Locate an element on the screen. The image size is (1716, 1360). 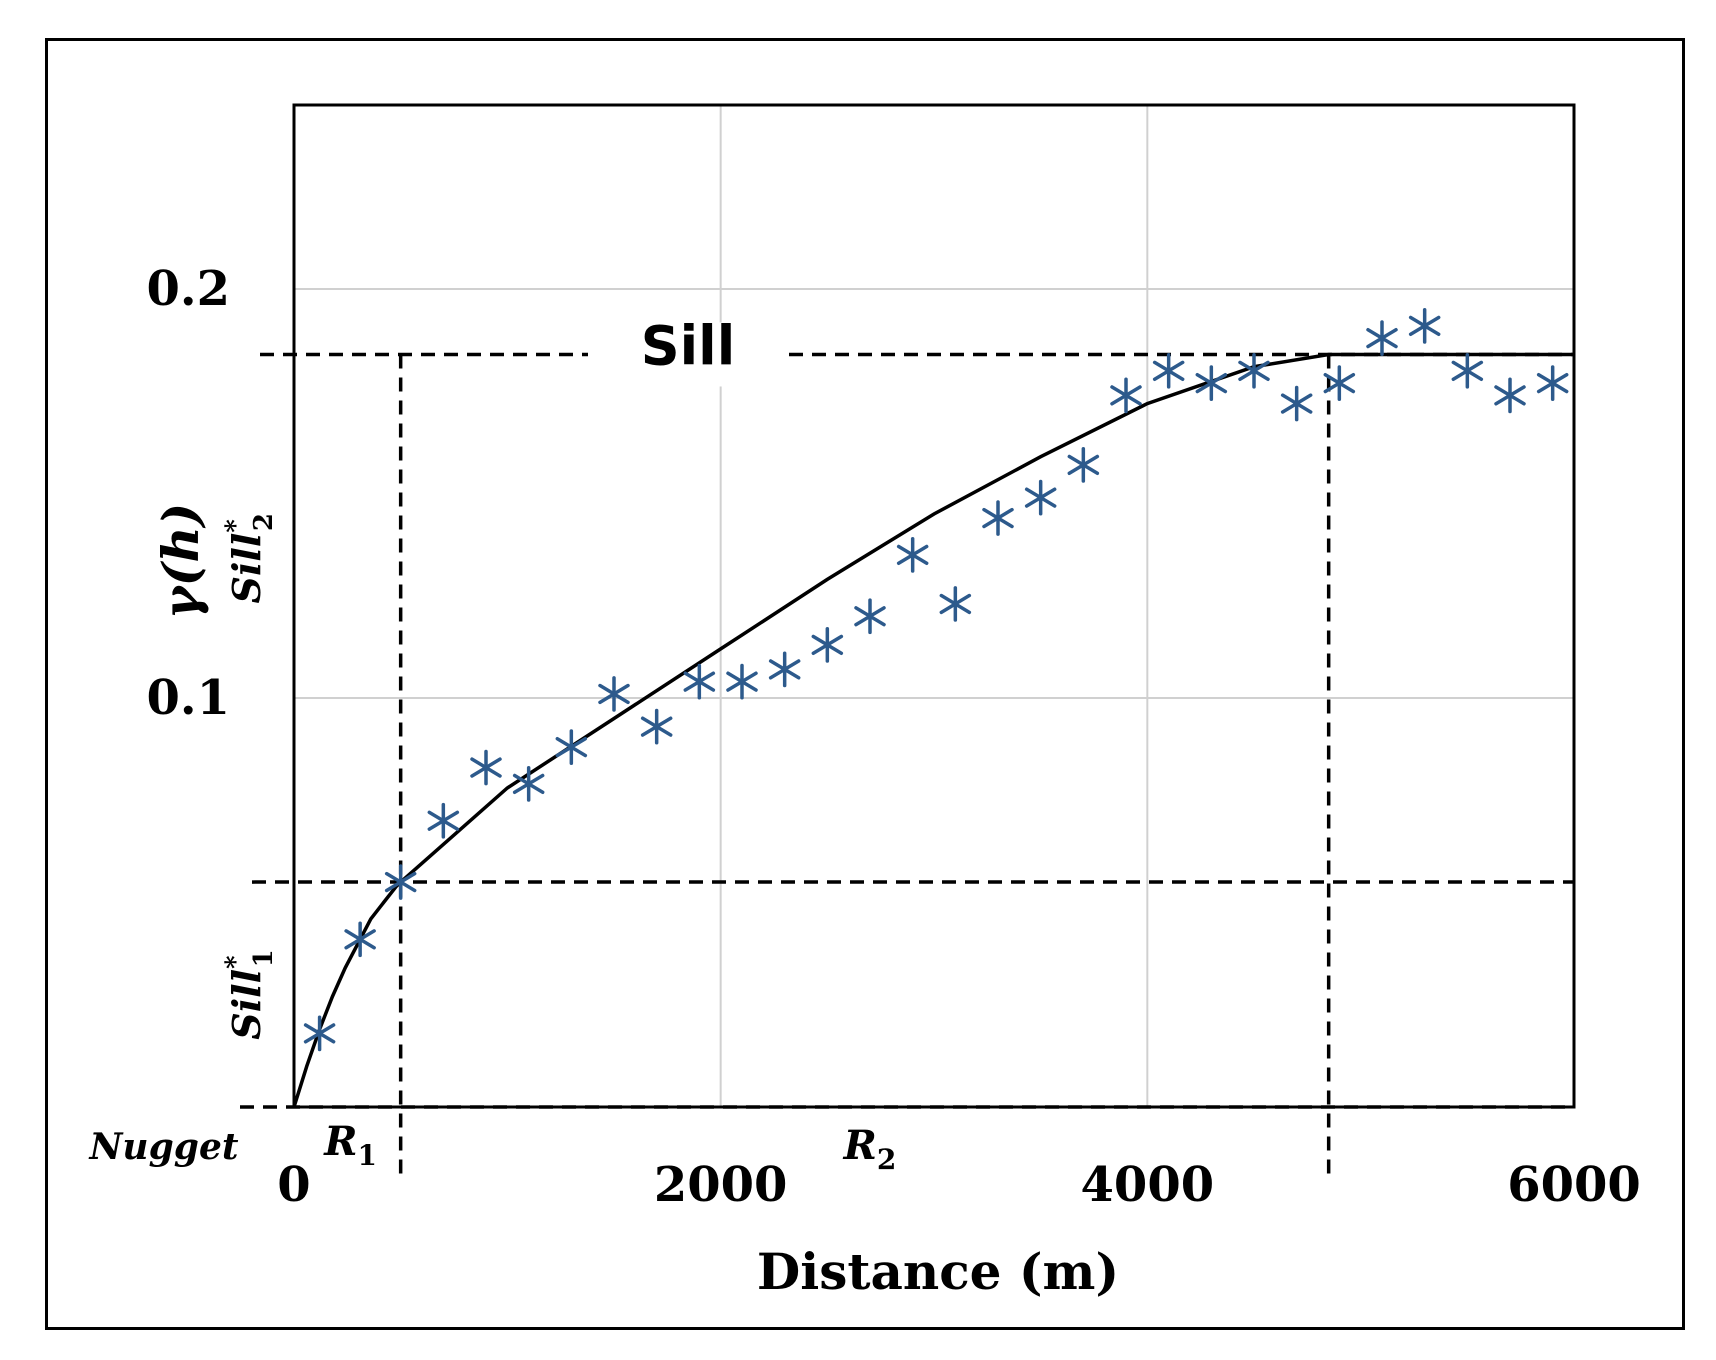
sill1-superscript: * is located at coordinates (236, 962).